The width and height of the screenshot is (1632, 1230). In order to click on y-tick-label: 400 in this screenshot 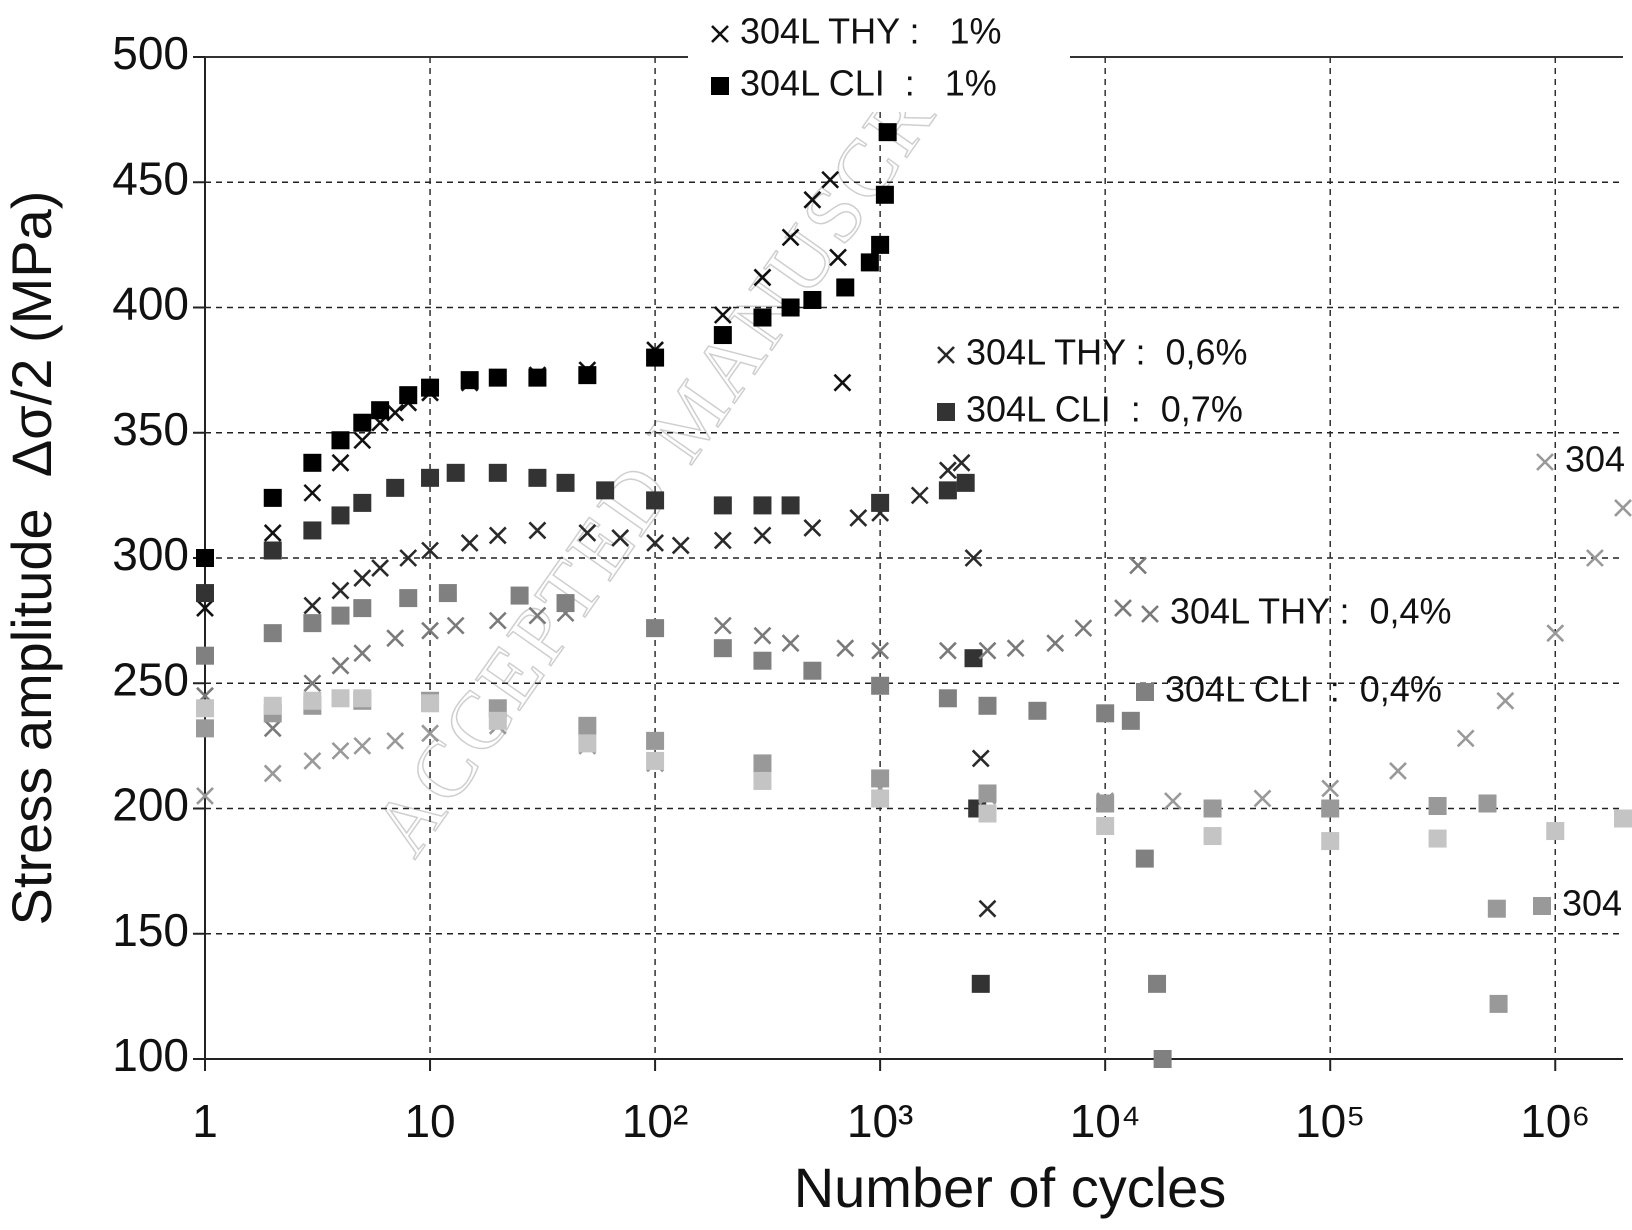, I will do `click(150, 304)`.